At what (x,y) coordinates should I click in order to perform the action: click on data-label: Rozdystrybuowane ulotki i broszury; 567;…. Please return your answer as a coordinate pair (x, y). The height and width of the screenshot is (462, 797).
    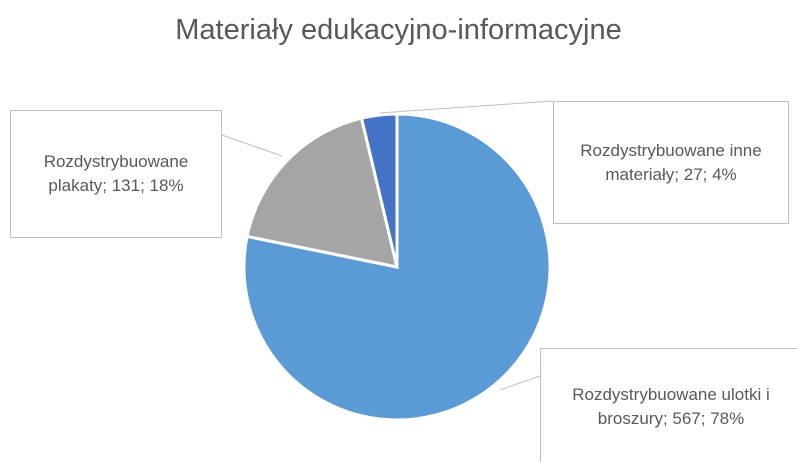
    Looking at the image, I should click on (668, 405).